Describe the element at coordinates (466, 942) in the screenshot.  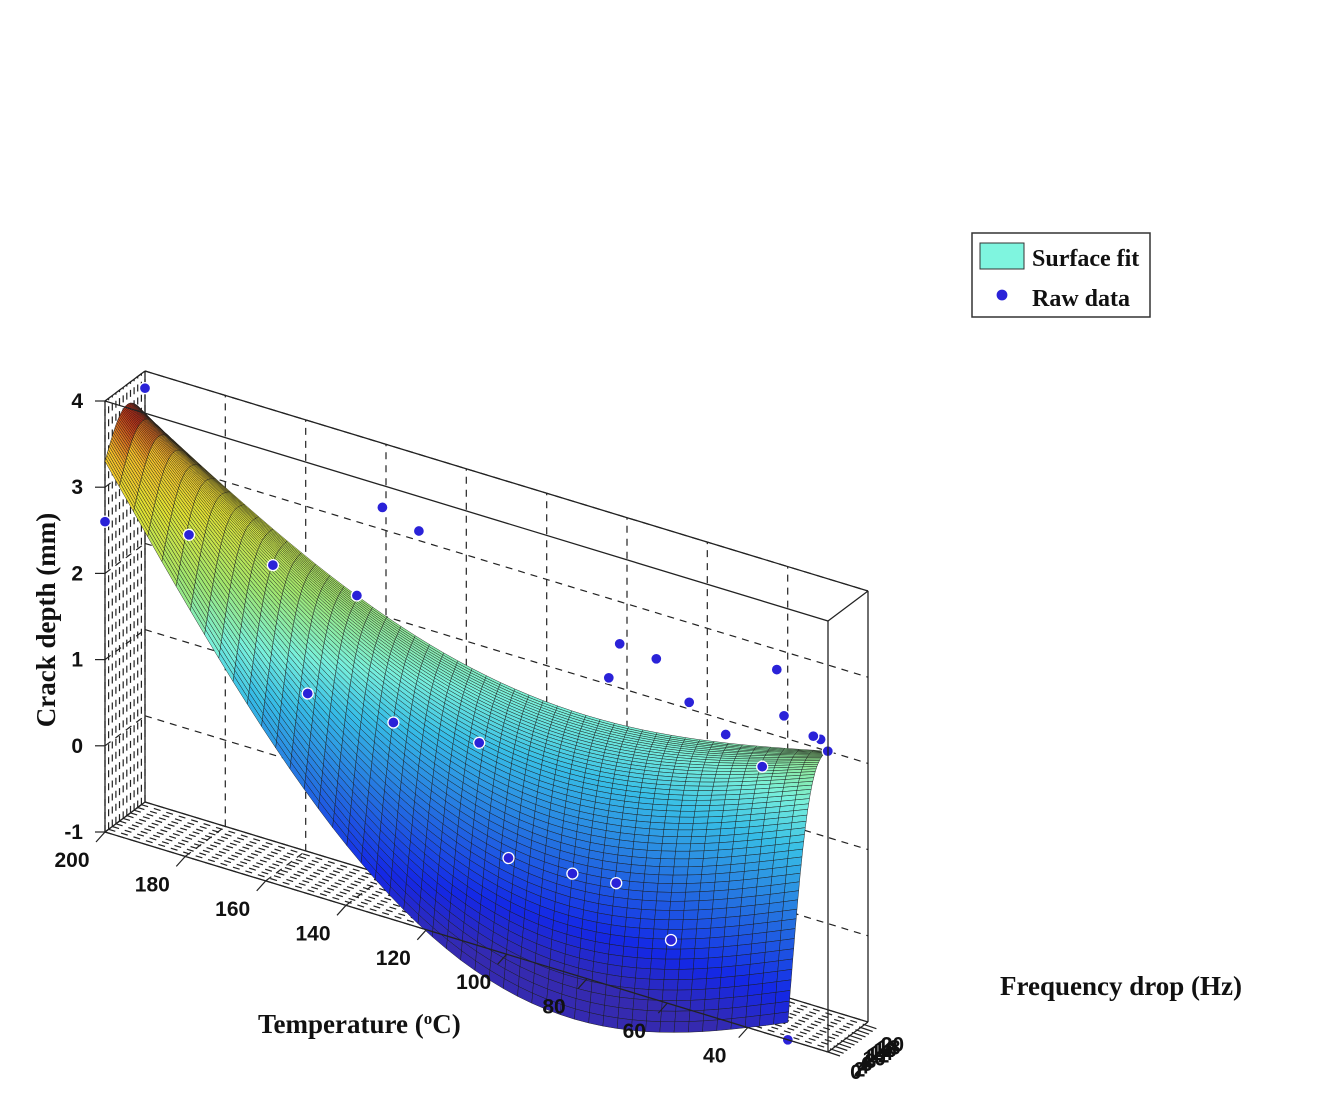
I see `box-edge` at that location.